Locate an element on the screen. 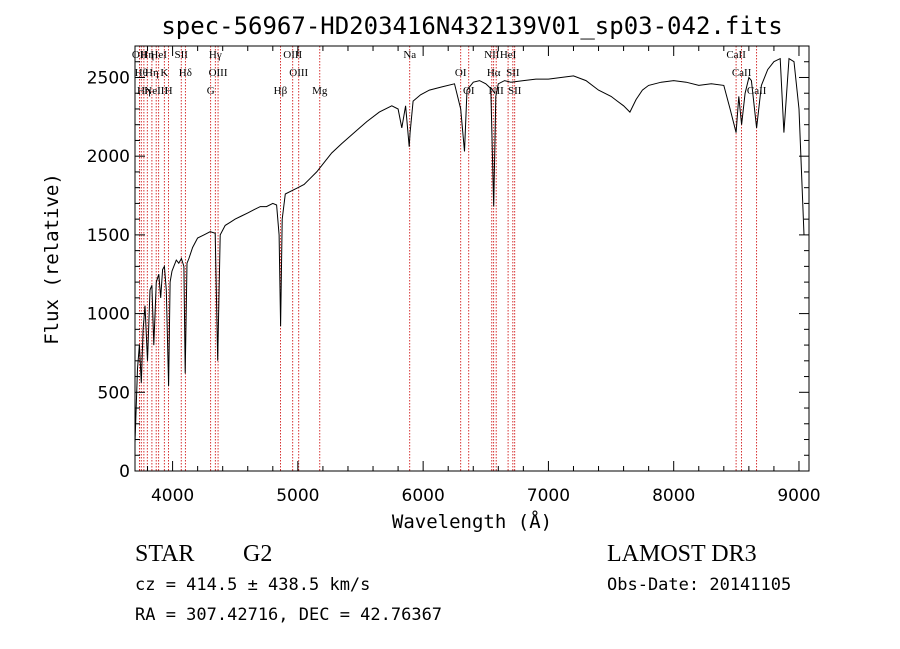 Image resolution: width=900 pixels, height=649 pixels. line-label-18: Na is located at coordinates (409, 55).